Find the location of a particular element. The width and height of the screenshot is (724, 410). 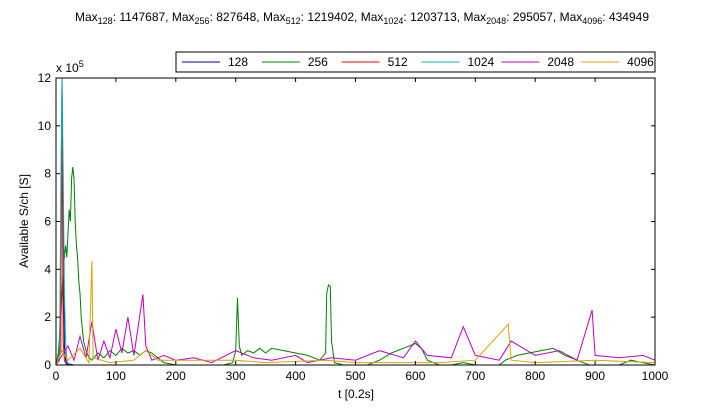

x-tick-label: 100 is located at coordinates (116, 376).